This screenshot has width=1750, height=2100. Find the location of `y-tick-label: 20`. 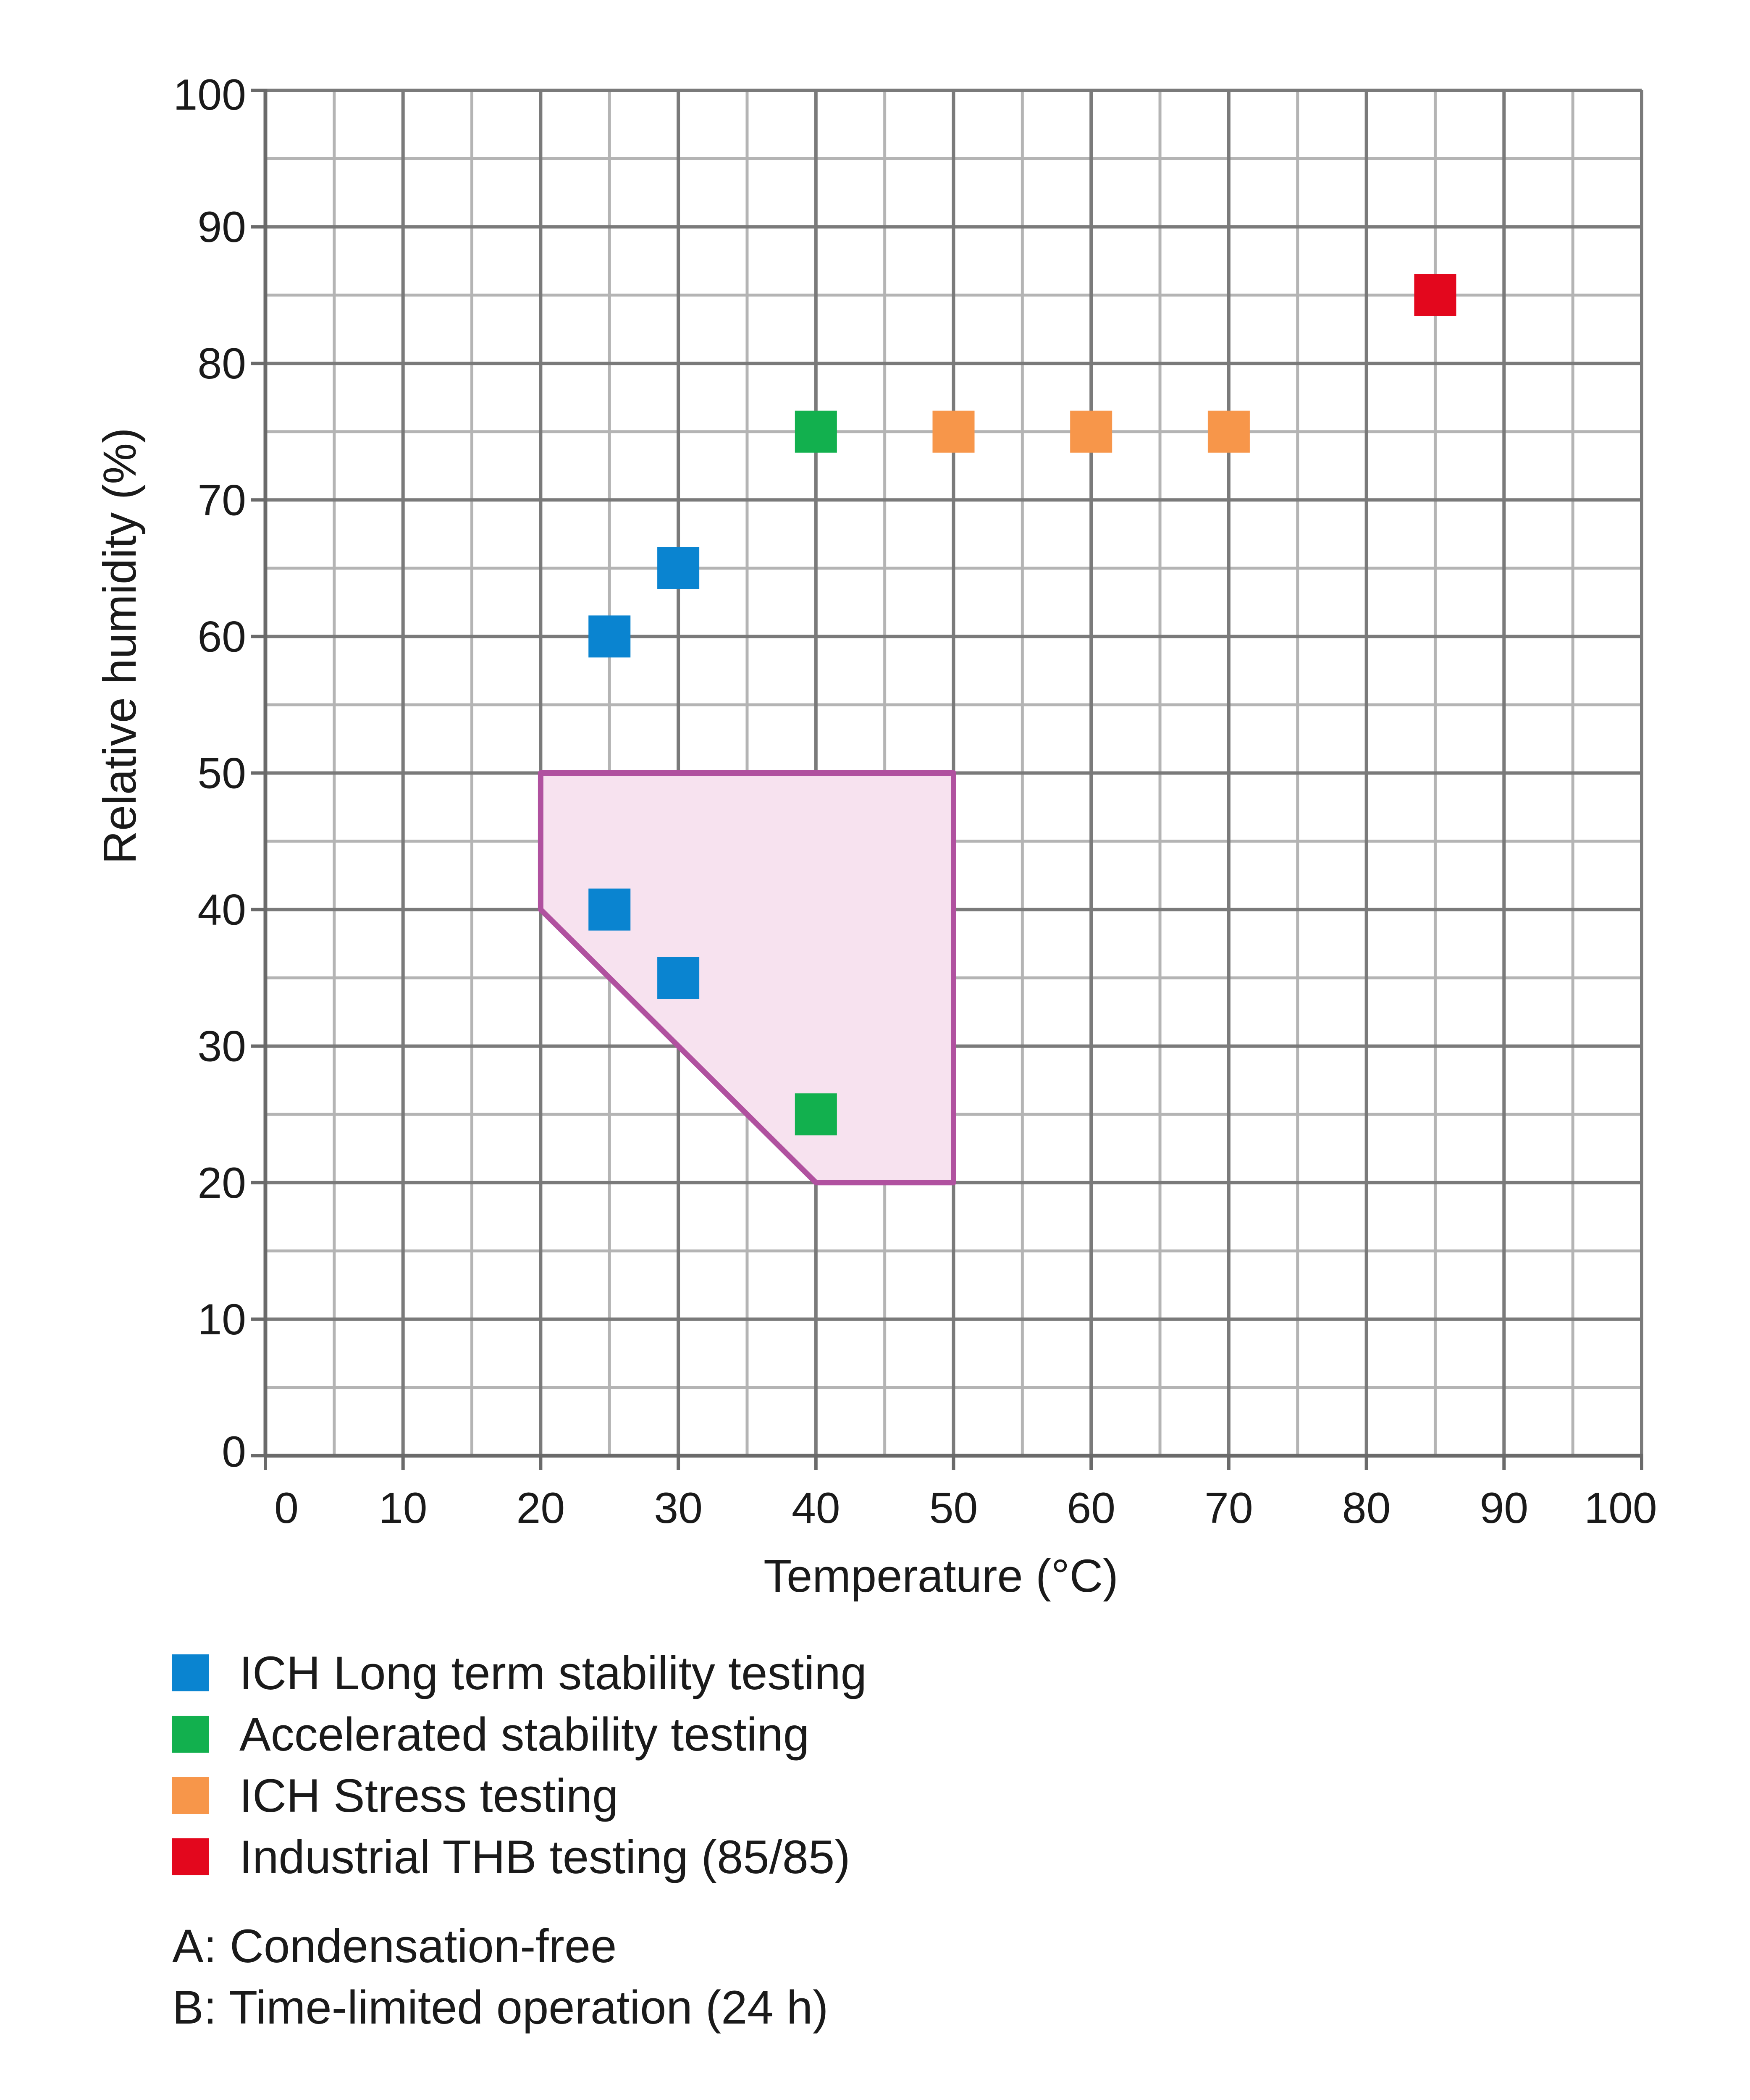

y-tick-label: 20 is located at coordinates (222, 1183).